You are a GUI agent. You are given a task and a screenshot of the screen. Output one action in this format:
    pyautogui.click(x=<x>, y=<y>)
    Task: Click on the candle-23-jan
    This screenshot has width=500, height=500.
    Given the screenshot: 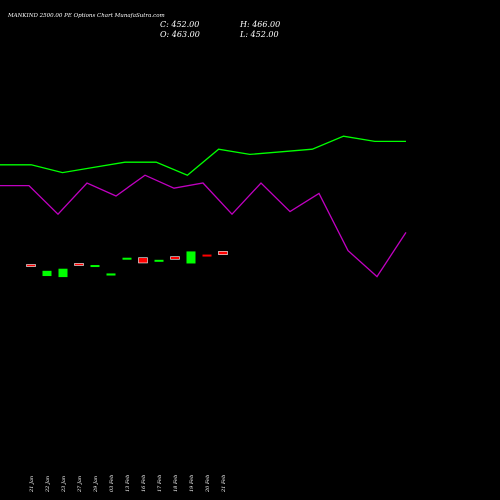 What is the action you would take?
    pyautogui.click(x=63, y=273)
    